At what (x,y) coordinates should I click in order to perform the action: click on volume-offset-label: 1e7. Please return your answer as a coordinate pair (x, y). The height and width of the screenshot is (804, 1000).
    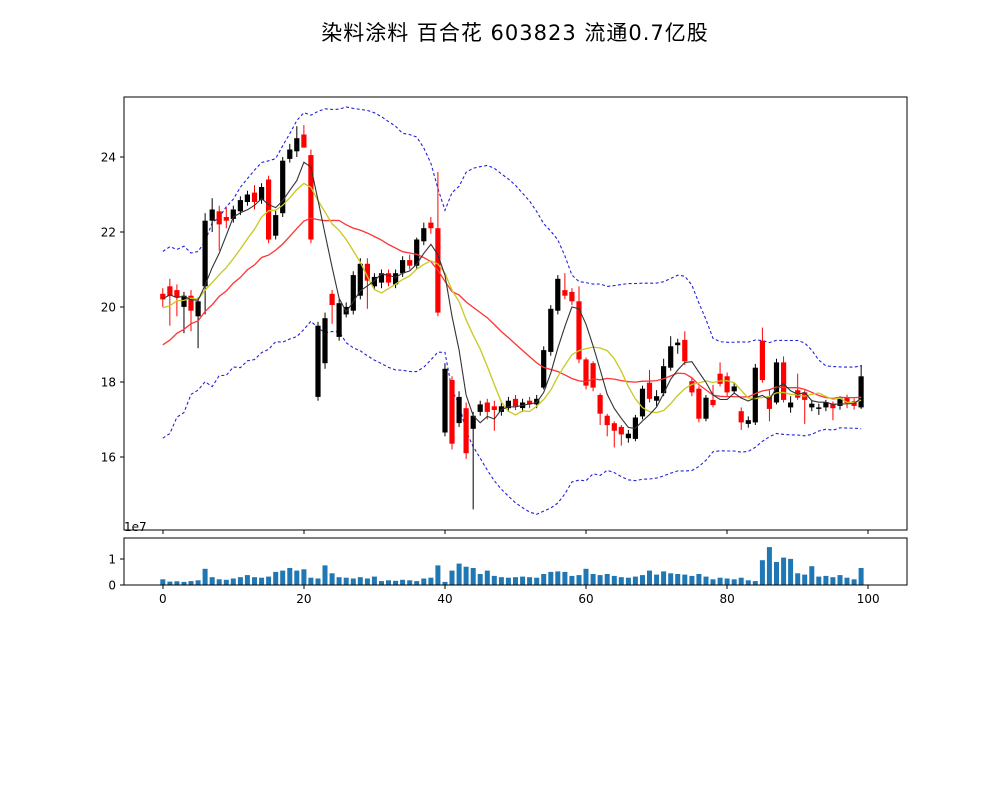
    Looking at the image, I should click on (135, 527).